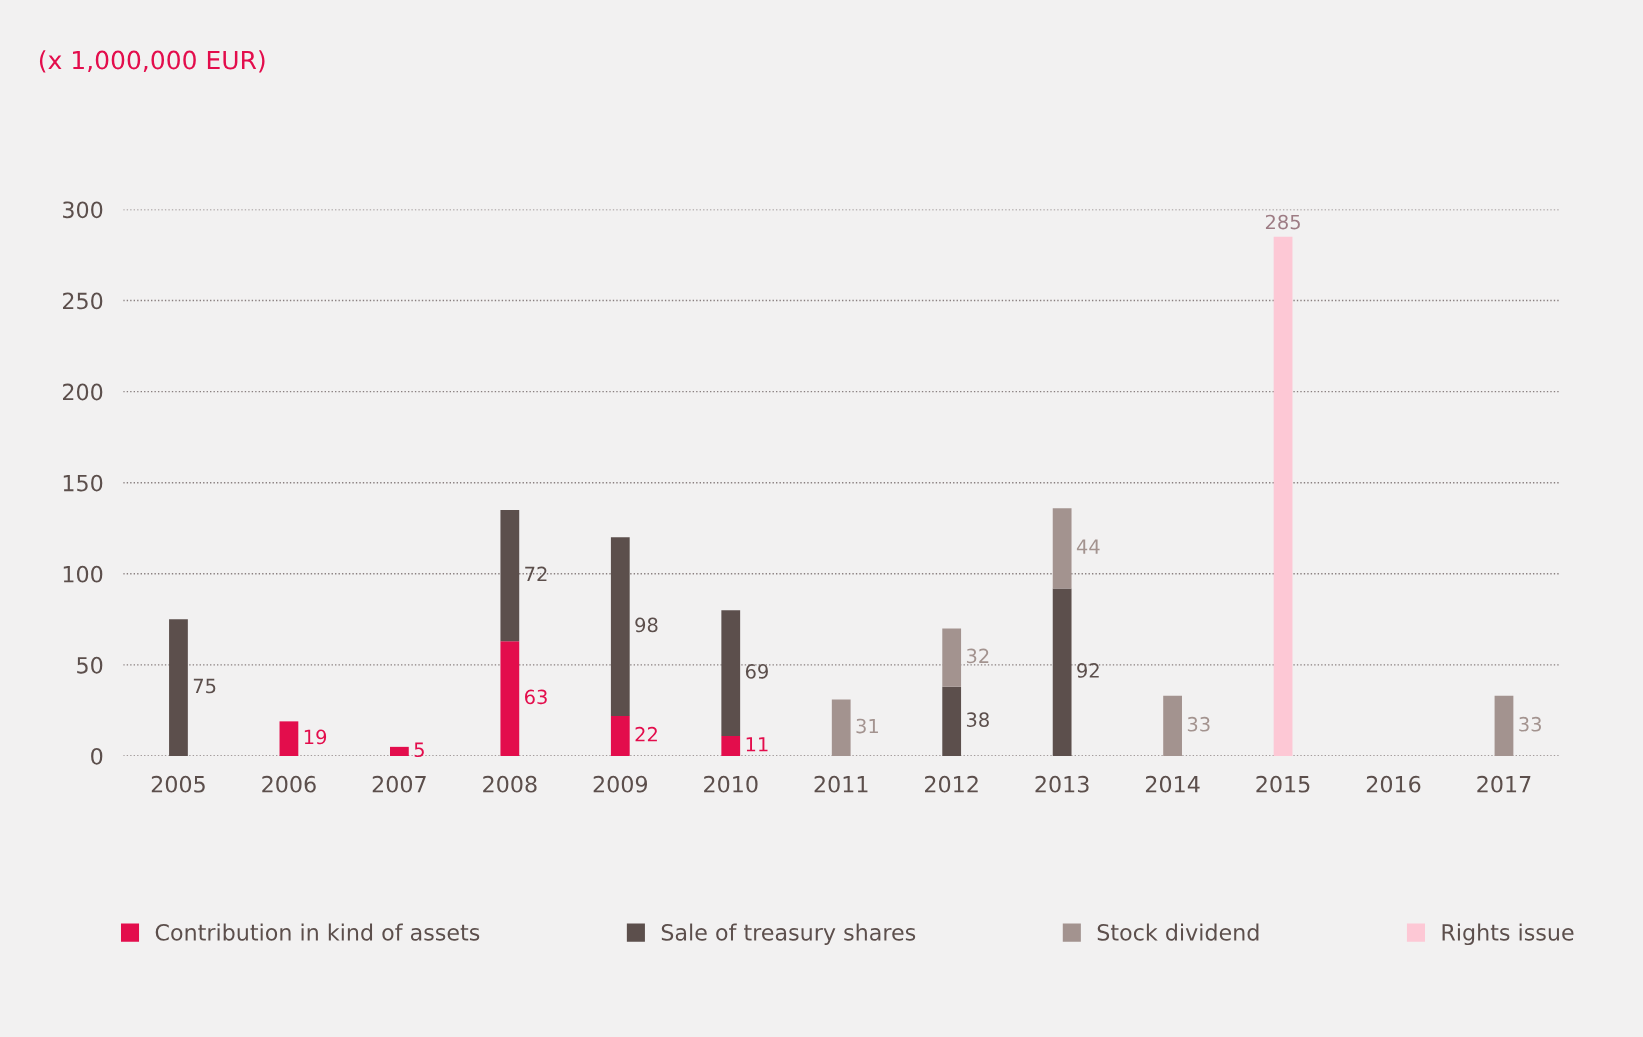  What do you see at coordinates (1504, 784) in the screenshot?
I see `x-tick-label: 2017` at bounding box center [1504, 784].